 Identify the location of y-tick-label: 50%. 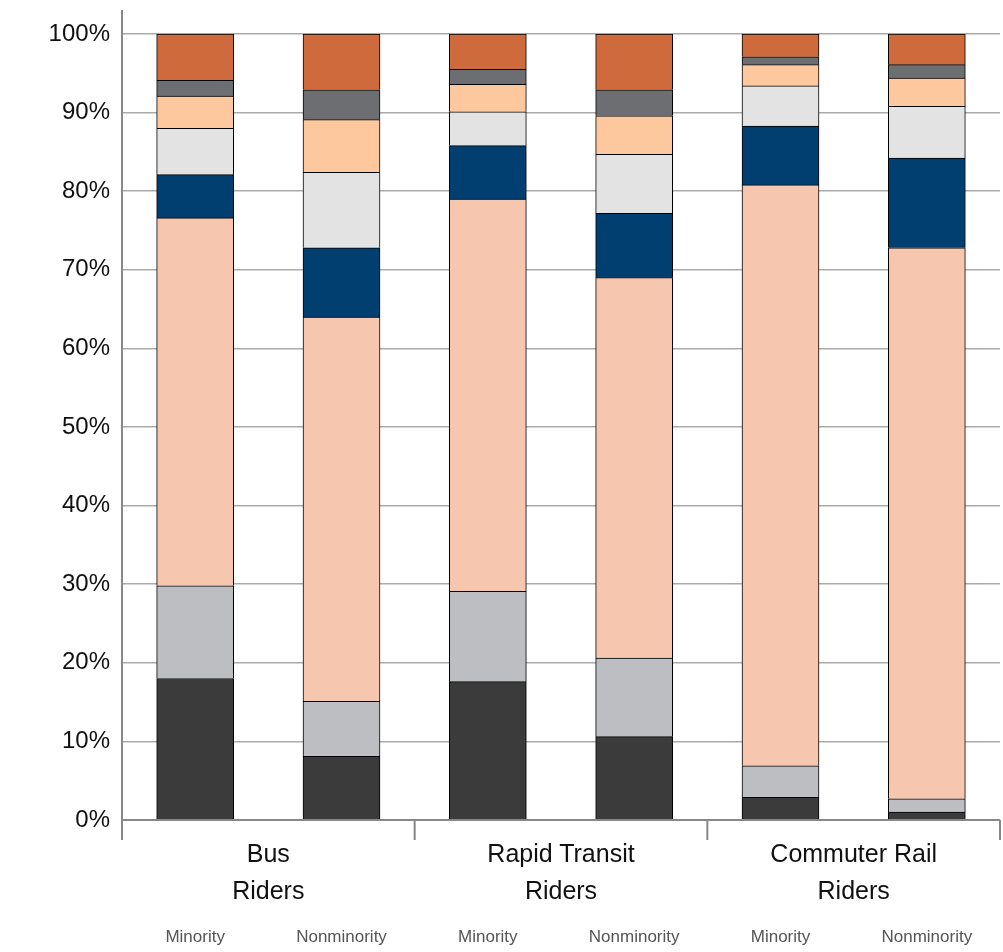
(85, 425).